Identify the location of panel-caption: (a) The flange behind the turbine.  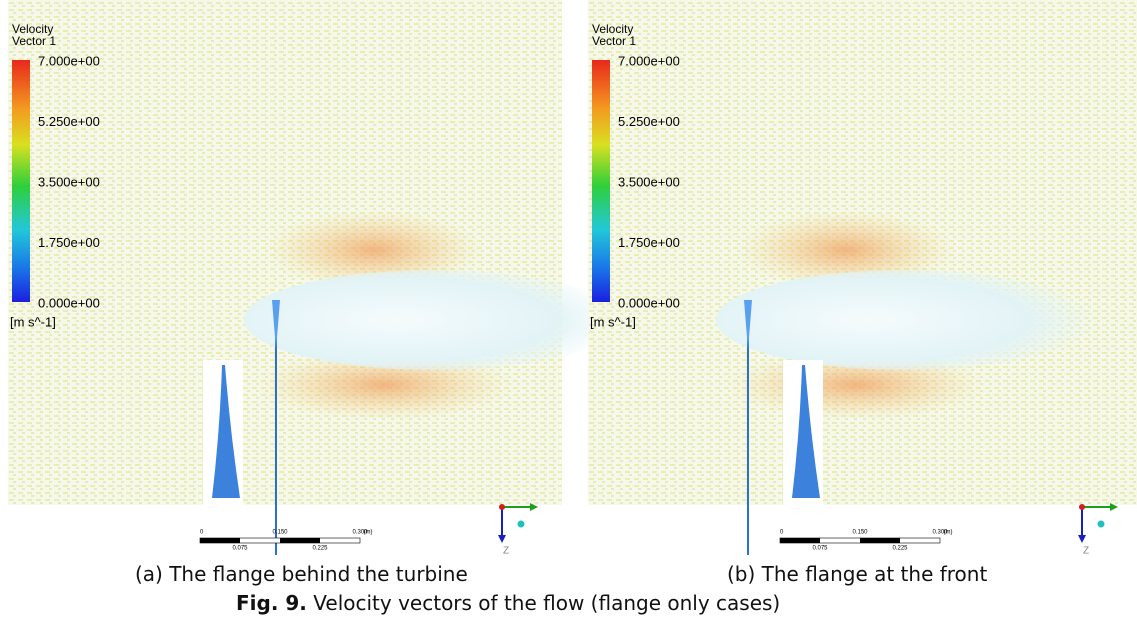
(301, 574).